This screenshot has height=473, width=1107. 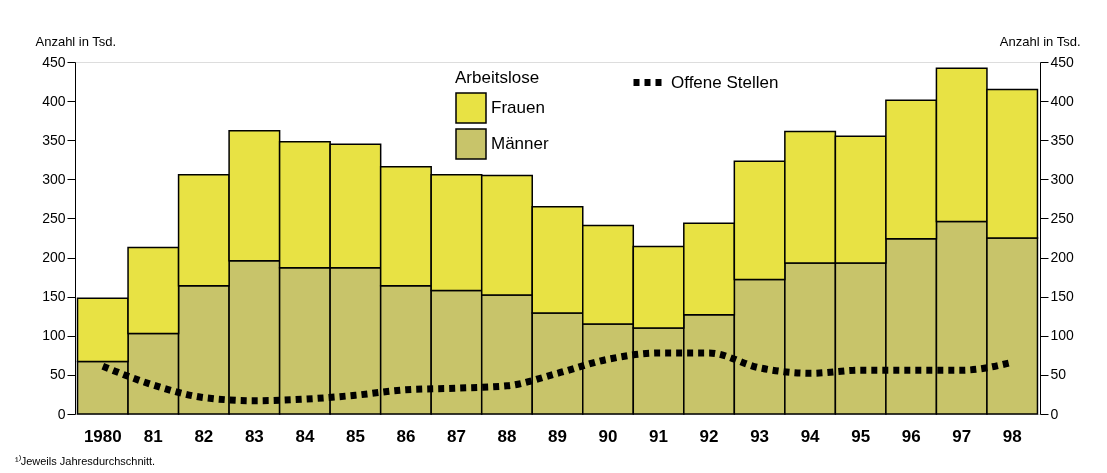 What do you see at coordinates (54, 296) in the screenshot?
I see `y-tick-label: 150` at bounding box center [54, 296].